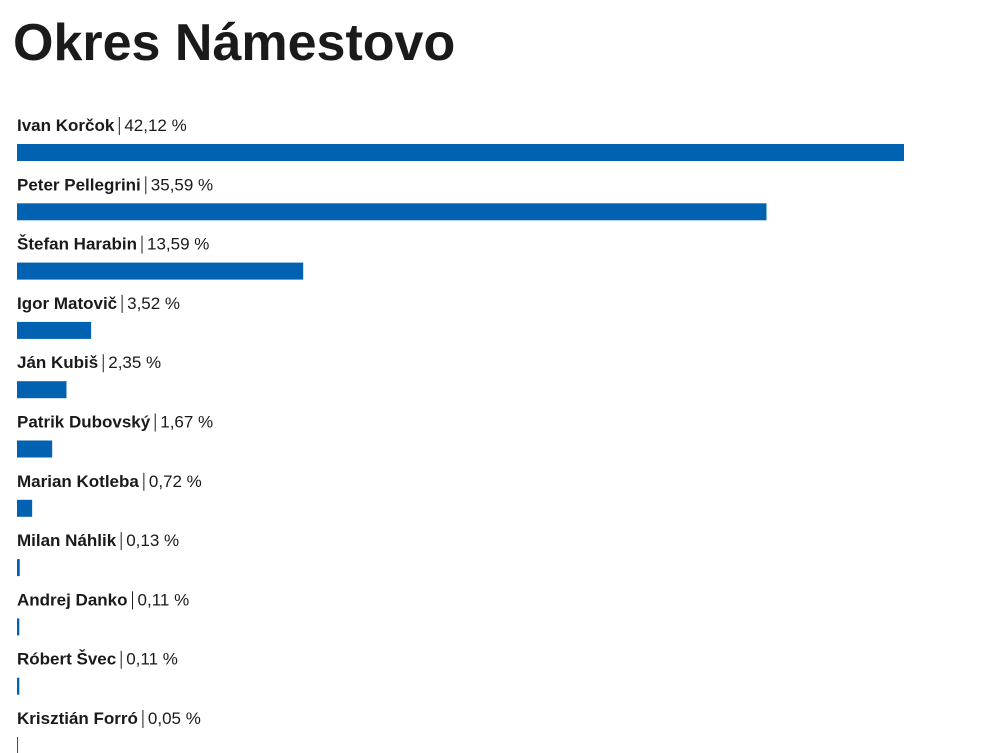  Describe the element at coordinates (67, 303) in the screenshot. I see `candidate-name: Igor Matovič` at that location.